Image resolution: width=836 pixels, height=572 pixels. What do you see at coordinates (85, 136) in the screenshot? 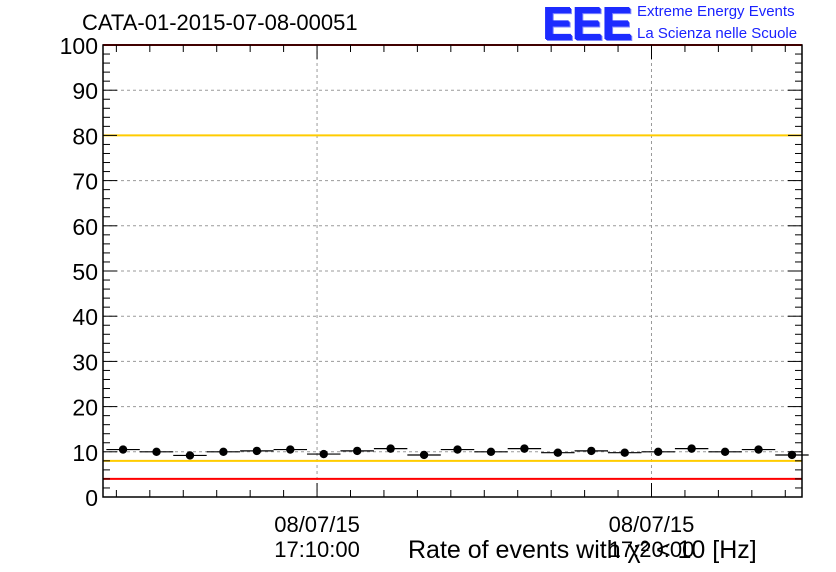
I see `y-tick-label: 80` at bounding box center [85, 136].